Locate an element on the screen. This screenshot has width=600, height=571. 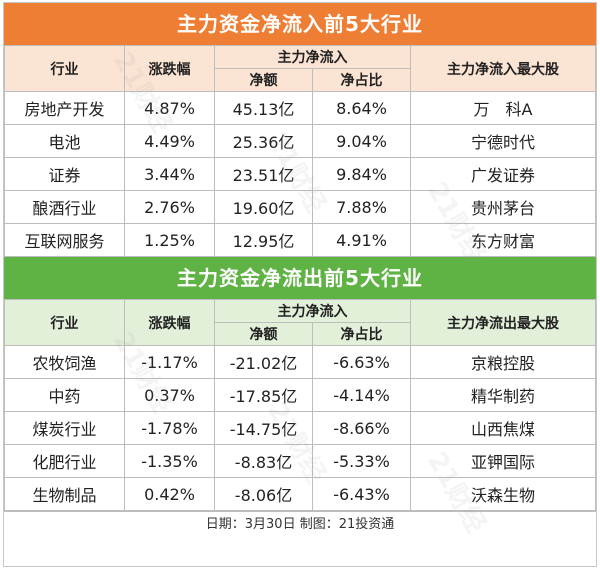
table-row: 证券 3.44% 23.51亿 9.84% 广发证券 is located at coordinates (300, 174).